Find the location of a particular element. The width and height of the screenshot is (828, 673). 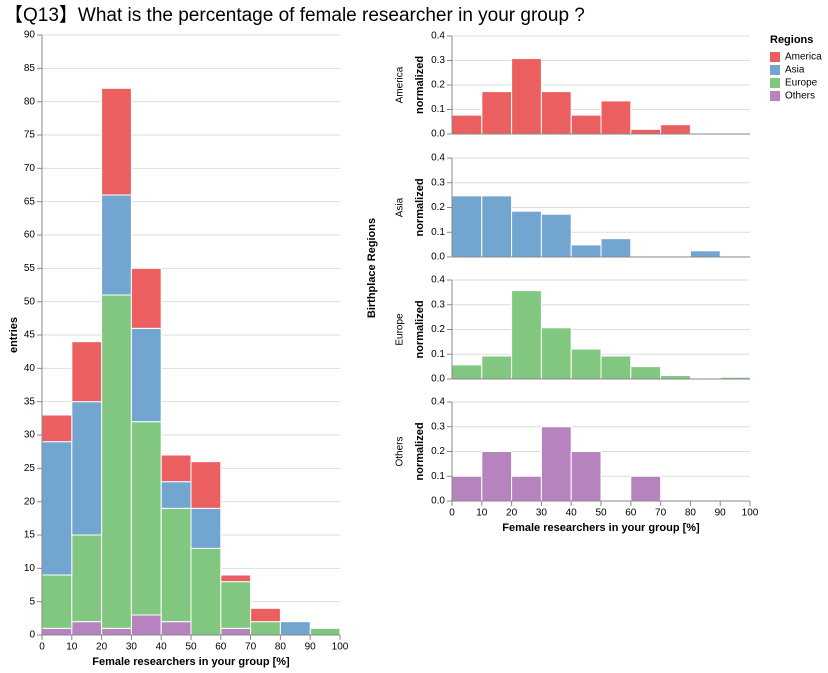

legend-label: Asia is located at coordinates (795, 70).